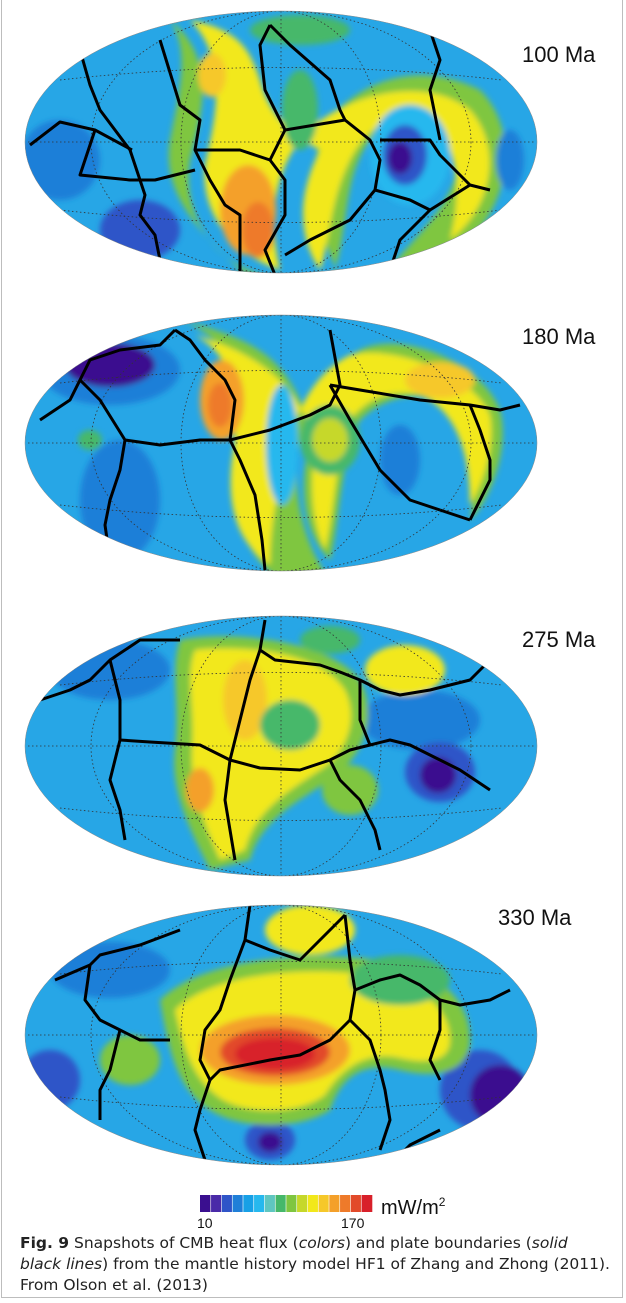 This screenshot has height=1303, width=626. I want to click on panel-label-275ma: 275 Ma, so click(559, 639).